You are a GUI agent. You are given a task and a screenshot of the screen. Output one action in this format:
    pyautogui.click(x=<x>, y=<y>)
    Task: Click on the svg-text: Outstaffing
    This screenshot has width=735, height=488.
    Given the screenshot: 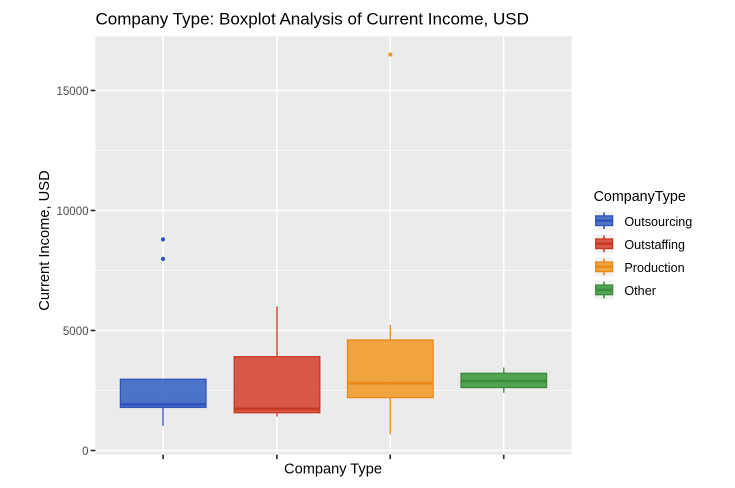 What is the action you would take?
    pyautogui.click(x=654, y=245)
    